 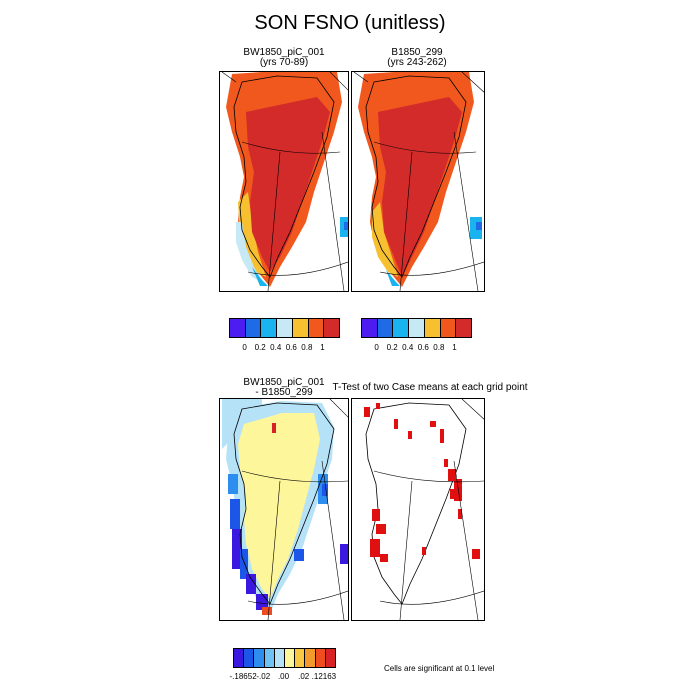 I want to click on significance-note: Cells are significant at 0.1 level, so click(x=439, y=668).